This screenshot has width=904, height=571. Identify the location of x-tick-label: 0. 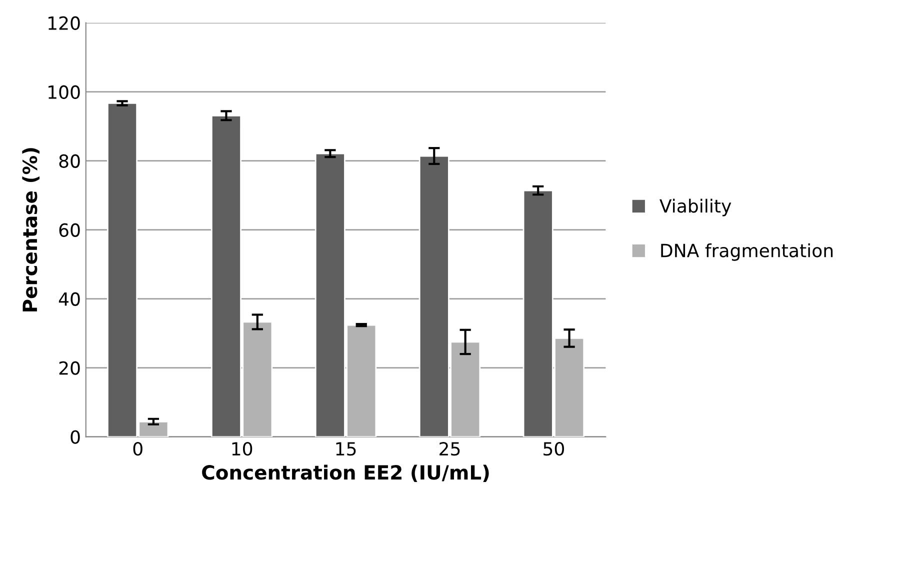
(137, 449).